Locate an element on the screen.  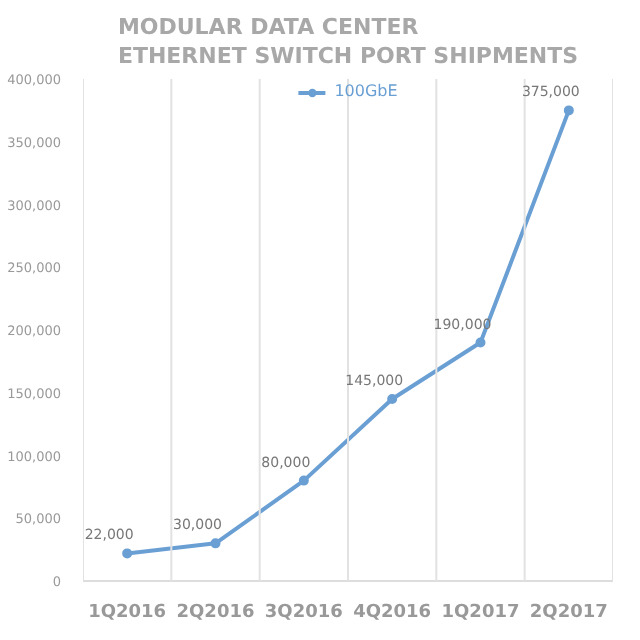
chart-title: MODULAR DATA CENTER ETHERNET SWITCH PORT SHIPMENTS is located at coordinates (348, 41).